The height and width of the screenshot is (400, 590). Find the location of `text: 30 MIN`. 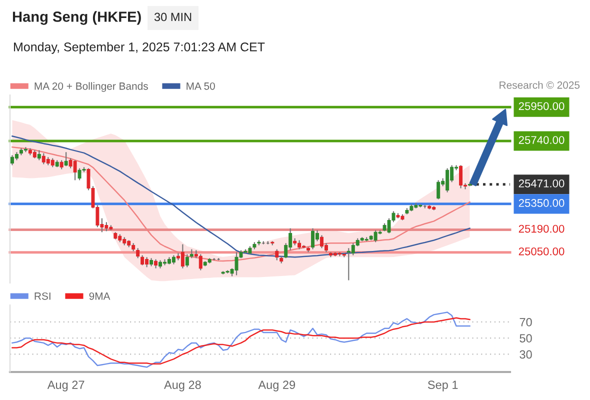

text: 30 MIN is located at coordinates (173, 17).